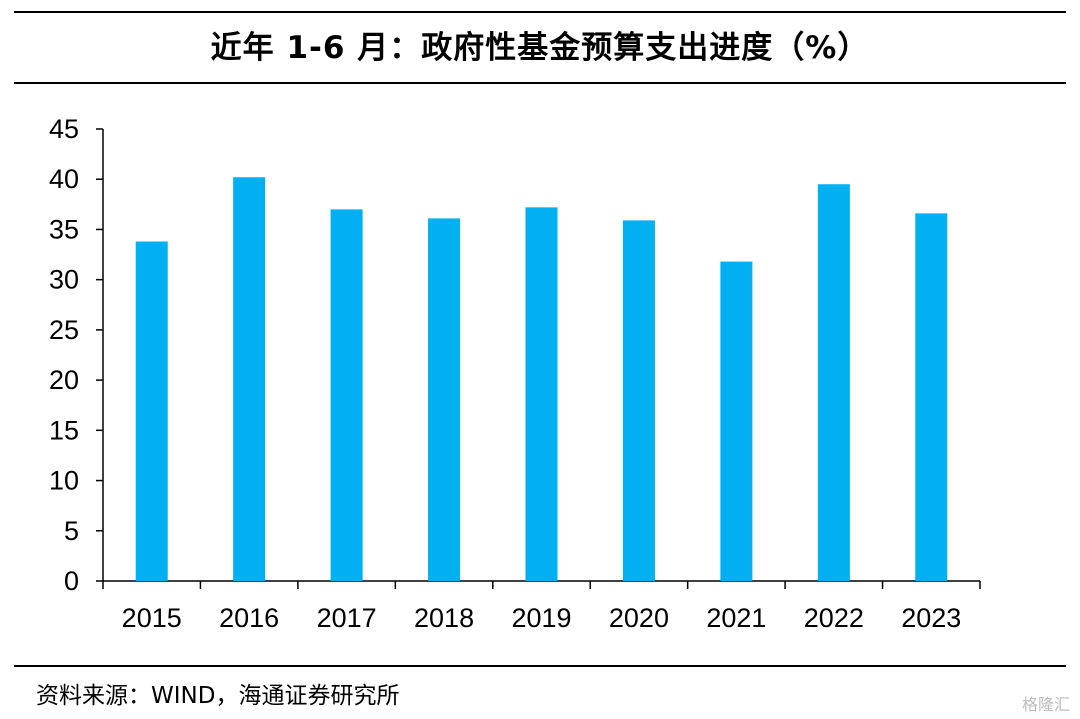 This screenshot has width=1080, height=719. Describe the element at coordinates (736, 421) in the screenshot. I see `bar-2021` at that location.